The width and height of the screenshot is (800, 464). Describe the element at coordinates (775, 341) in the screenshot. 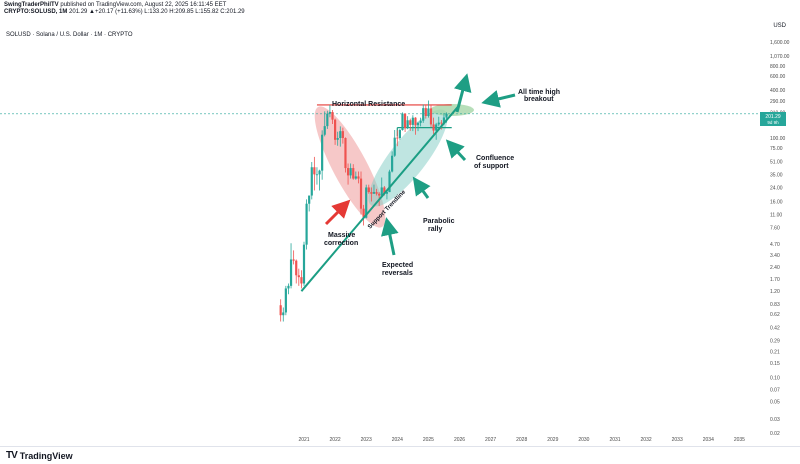

I see `y-tick-label: 0.29` at that location.